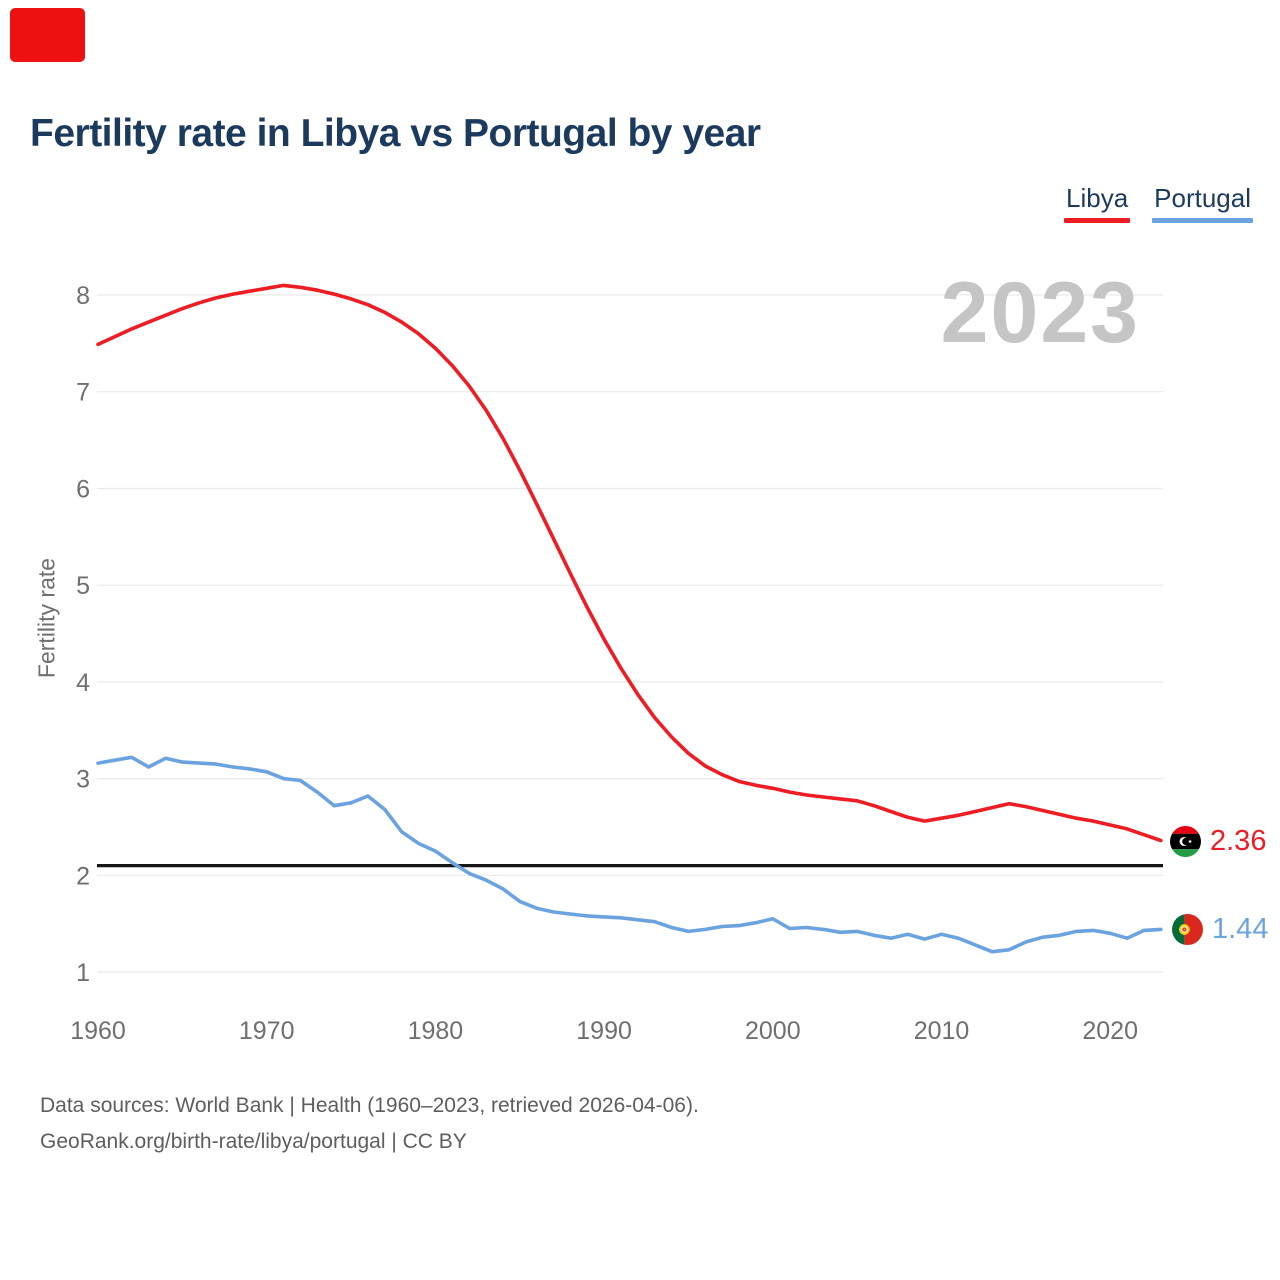  I want to click on y-tick-label: 6, so click(83, 490).